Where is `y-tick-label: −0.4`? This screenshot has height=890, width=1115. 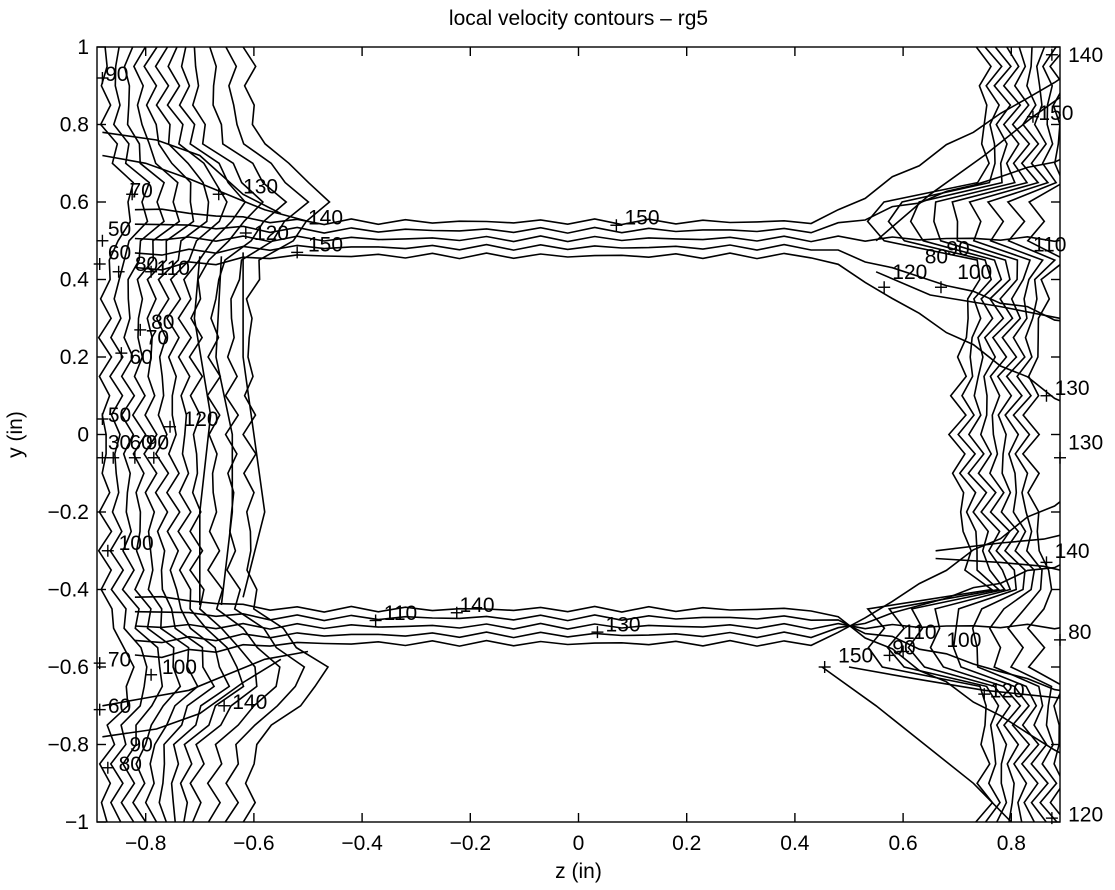 y-tick-label: −0.4 is located at coordinates (69, 590).